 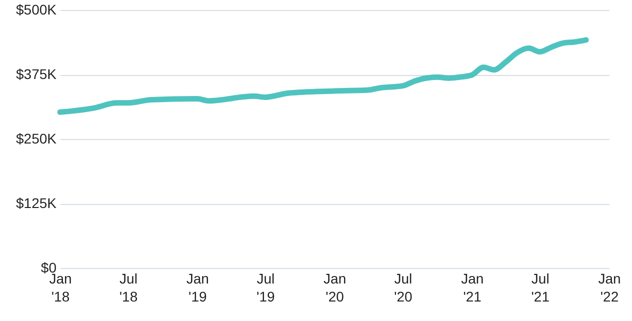 I want to click on x-tick-label: Jul '21, so click(x=540, y=287).